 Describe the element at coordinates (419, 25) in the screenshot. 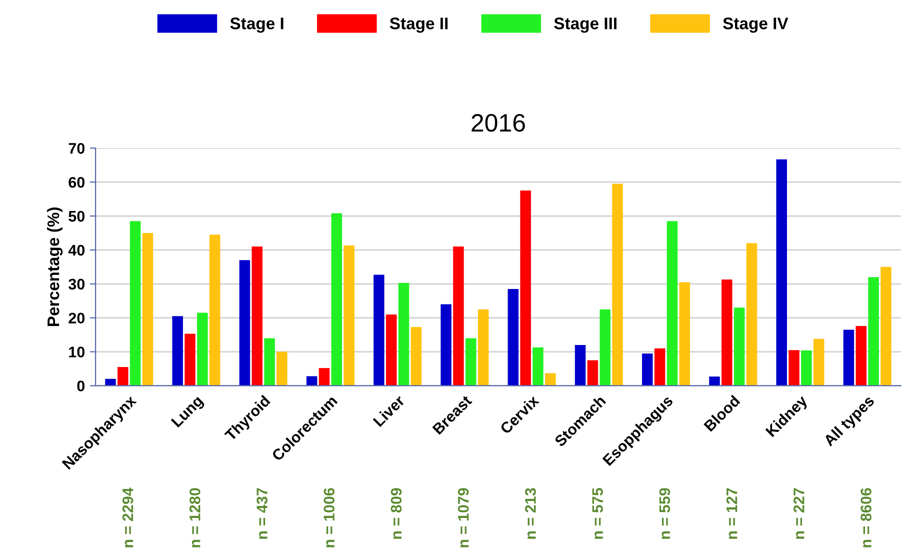

I see `legend-label: Stage II` at that location.